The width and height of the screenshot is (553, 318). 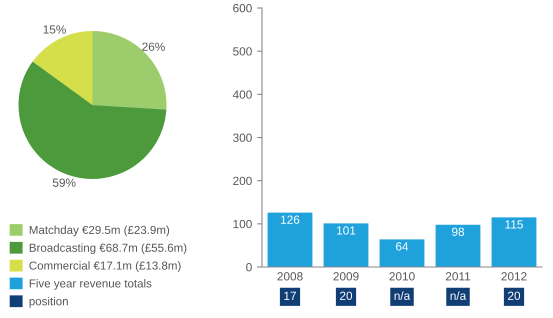 What do you see at coordinates (346, 230) in the screenshot?
I see `data-label: 101` at bounding box center [346, 230].